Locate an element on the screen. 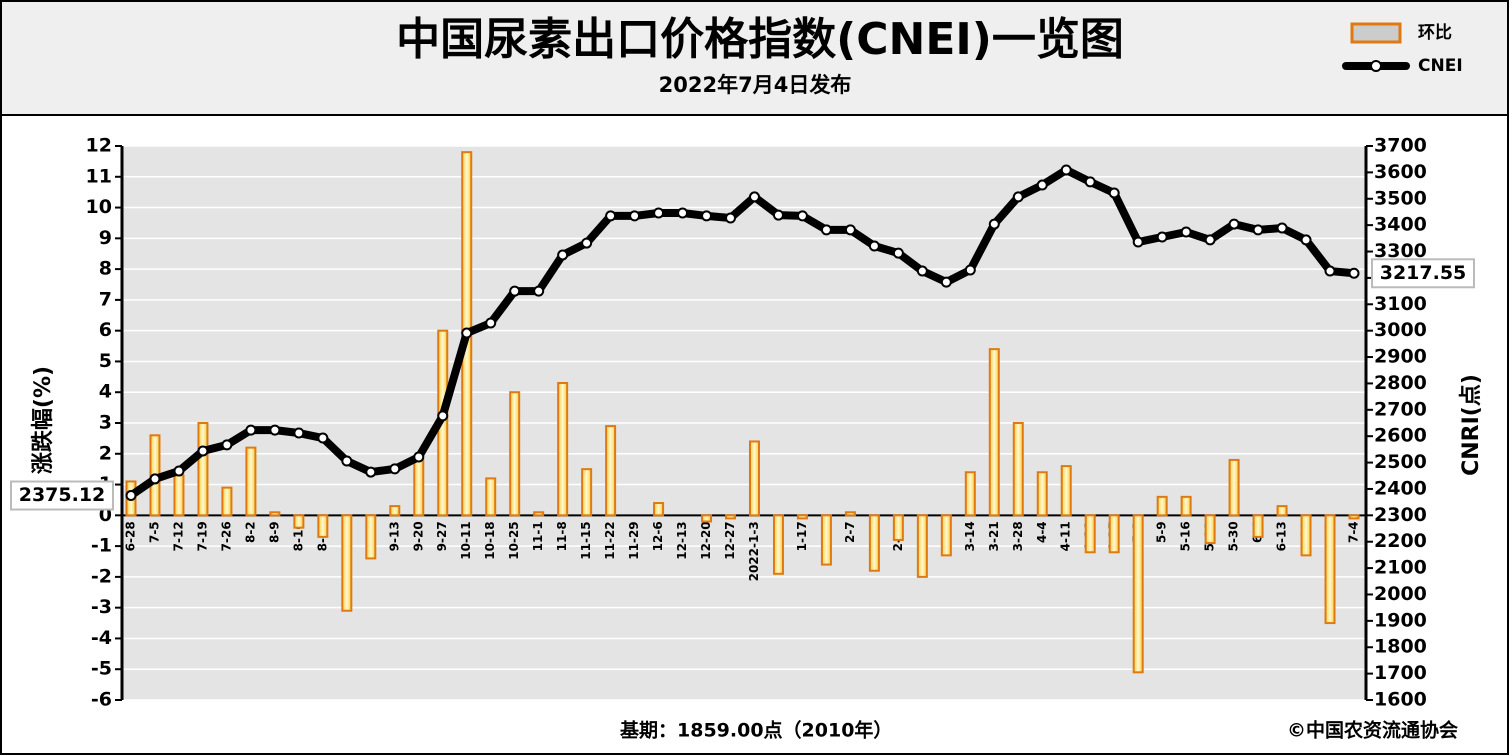 The image size is (1509, 755). y-tick-label: 12 is located at coordinates (99, 146).